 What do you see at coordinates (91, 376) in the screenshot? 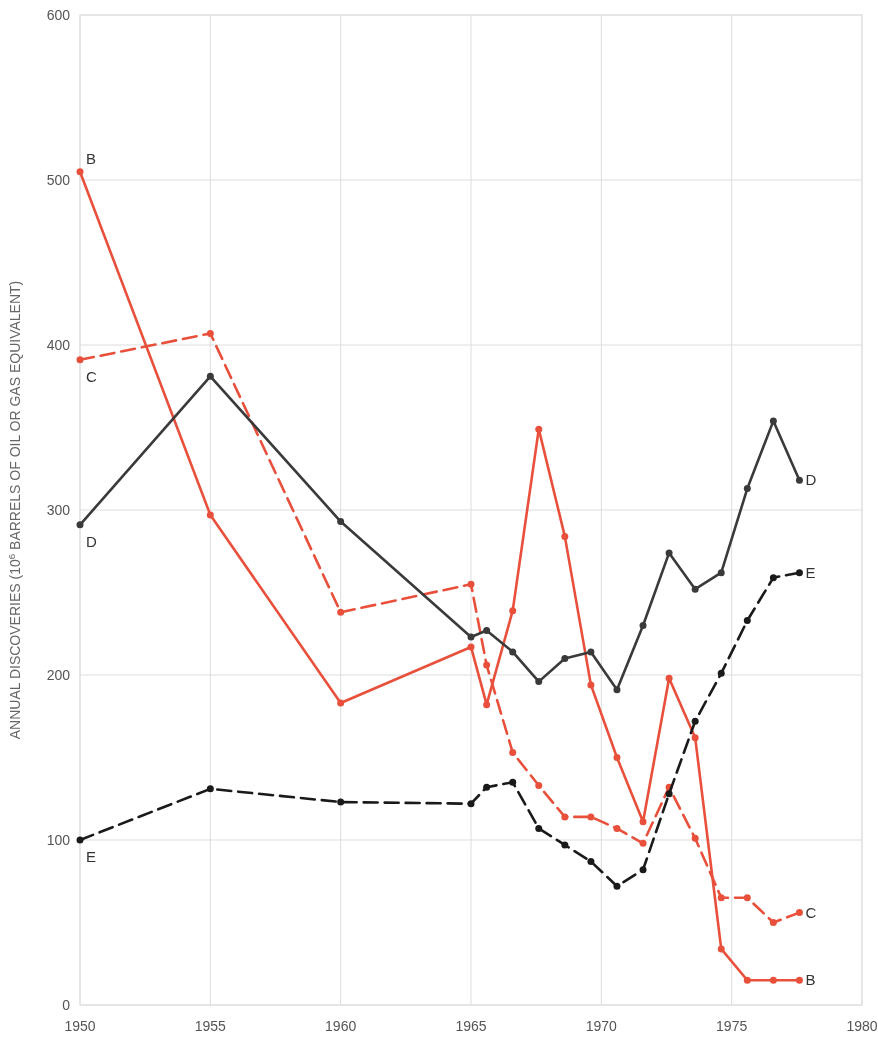
I see `text: C` at bounding box center [91, 376].